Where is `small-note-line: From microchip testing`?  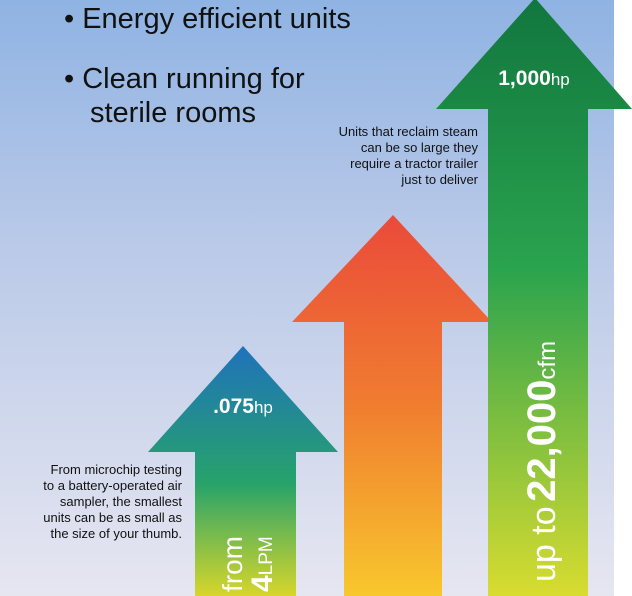
small-note-line: From microchip testing is located at coordinates (116, 469).